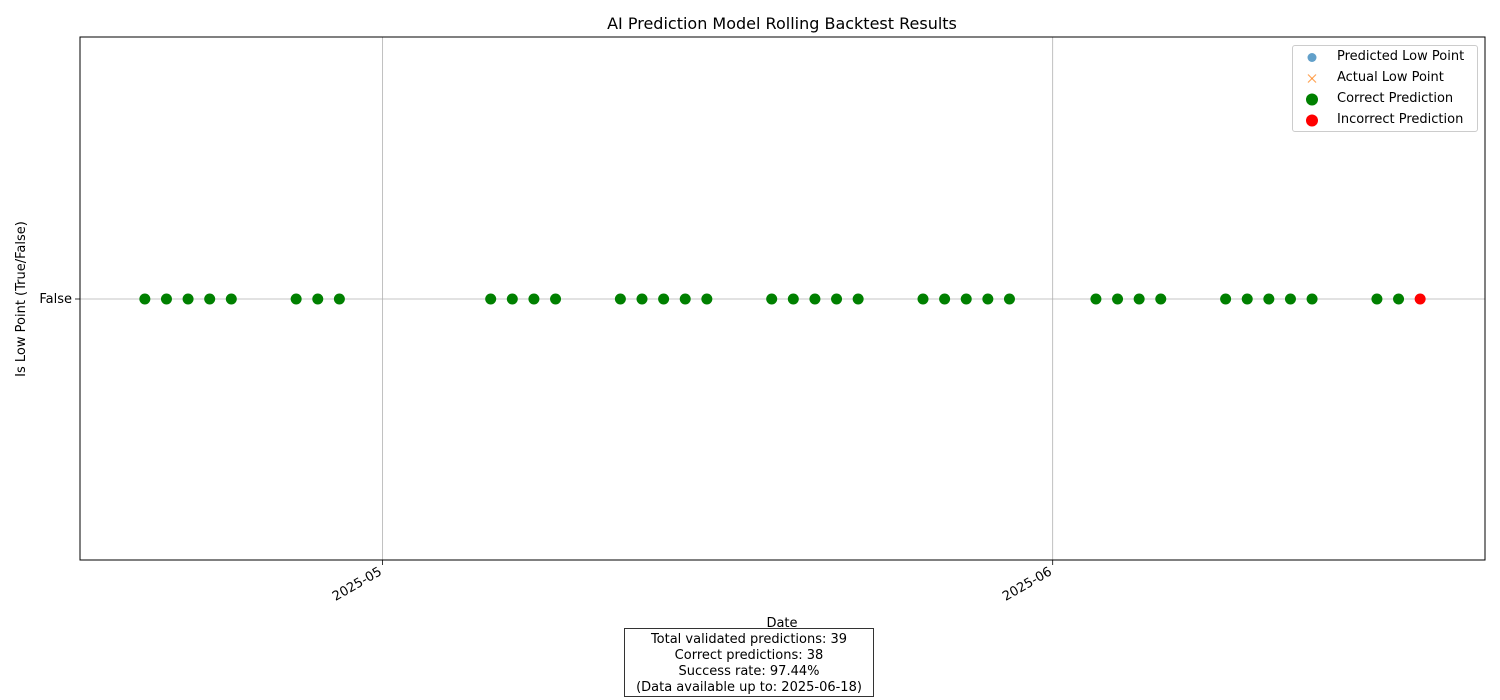 The image size is (1500, 700). I want to click on legend-marker-incorrect, so click(1312, 120).